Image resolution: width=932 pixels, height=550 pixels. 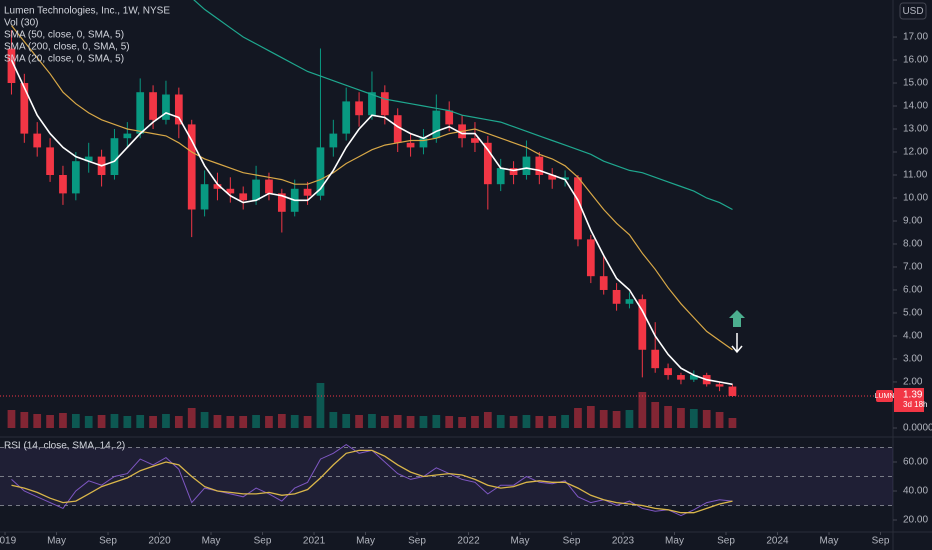 I want to click on x-tick-label: 2020, so click(x=159, y=541).